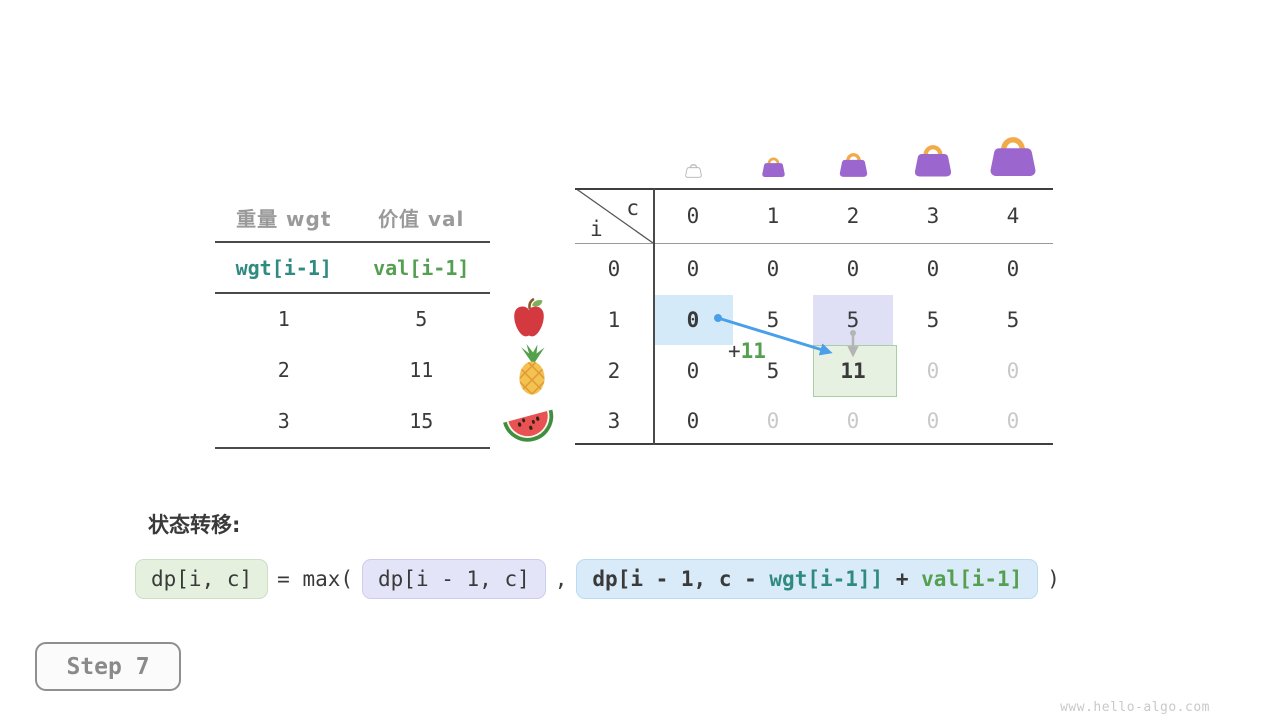 The height and width of the screenshot is (720, 1280). I want to click on bag-small-icon, so click(773, 166).